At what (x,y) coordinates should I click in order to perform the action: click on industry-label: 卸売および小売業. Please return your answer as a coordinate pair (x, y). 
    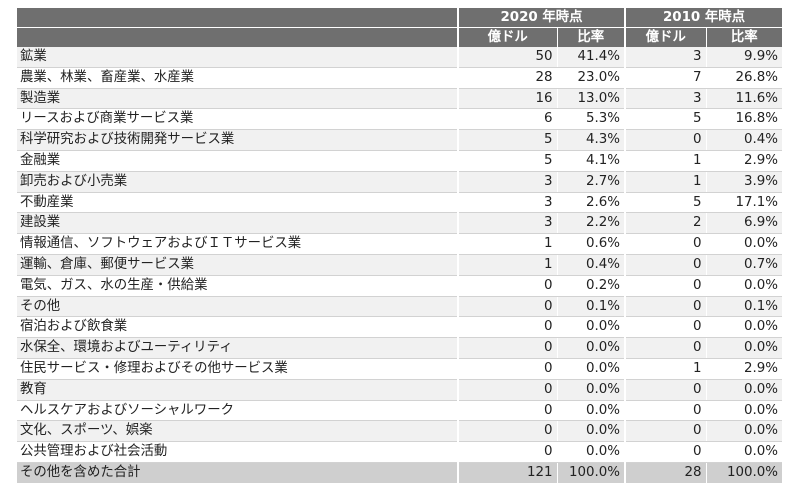
    Looking at the image, I should click on (237, 182).